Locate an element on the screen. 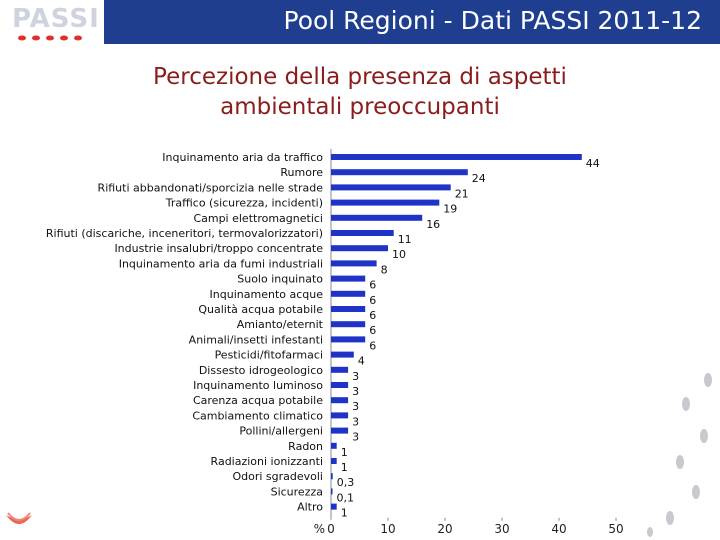 The height and width of the screenshot is (540, 720). title-bar: Pool Regioni - Dati PASSI 2011-12 is located at coordinates (412, 22).